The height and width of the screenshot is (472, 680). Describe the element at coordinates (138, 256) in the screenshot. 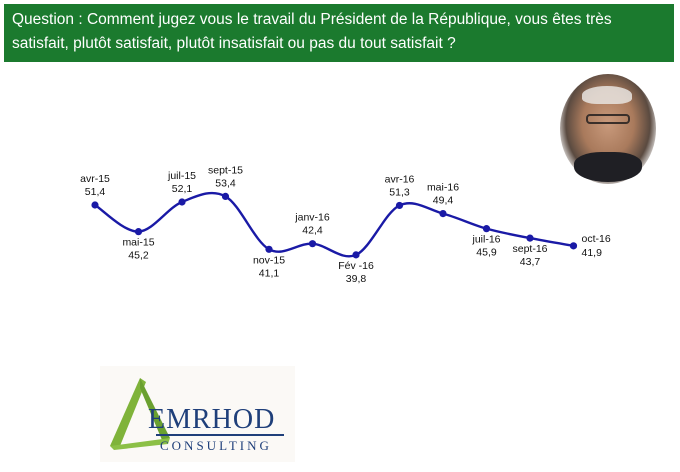

I see `value-label: 45,2` at that location.